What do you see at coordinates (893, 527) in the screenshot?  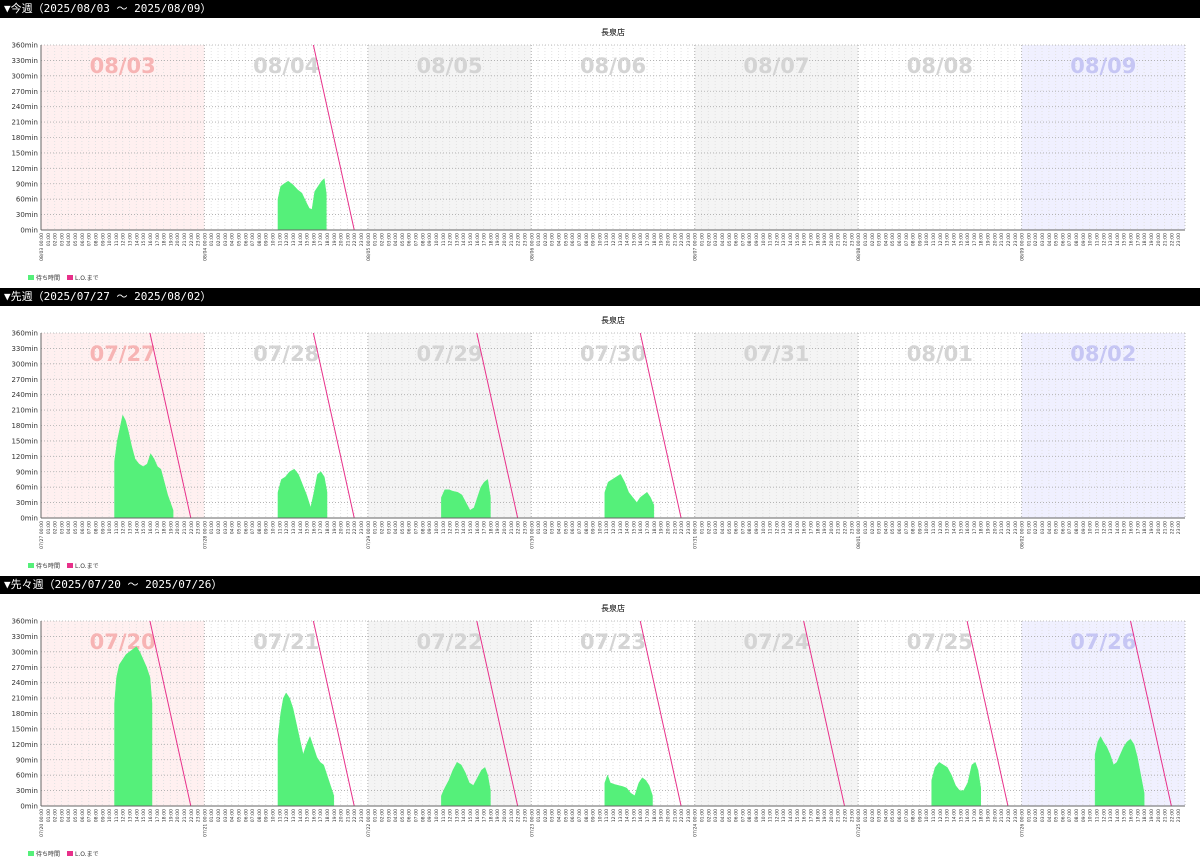 I see `x-tick-label: 05:00` at bounding box center [893, 527].